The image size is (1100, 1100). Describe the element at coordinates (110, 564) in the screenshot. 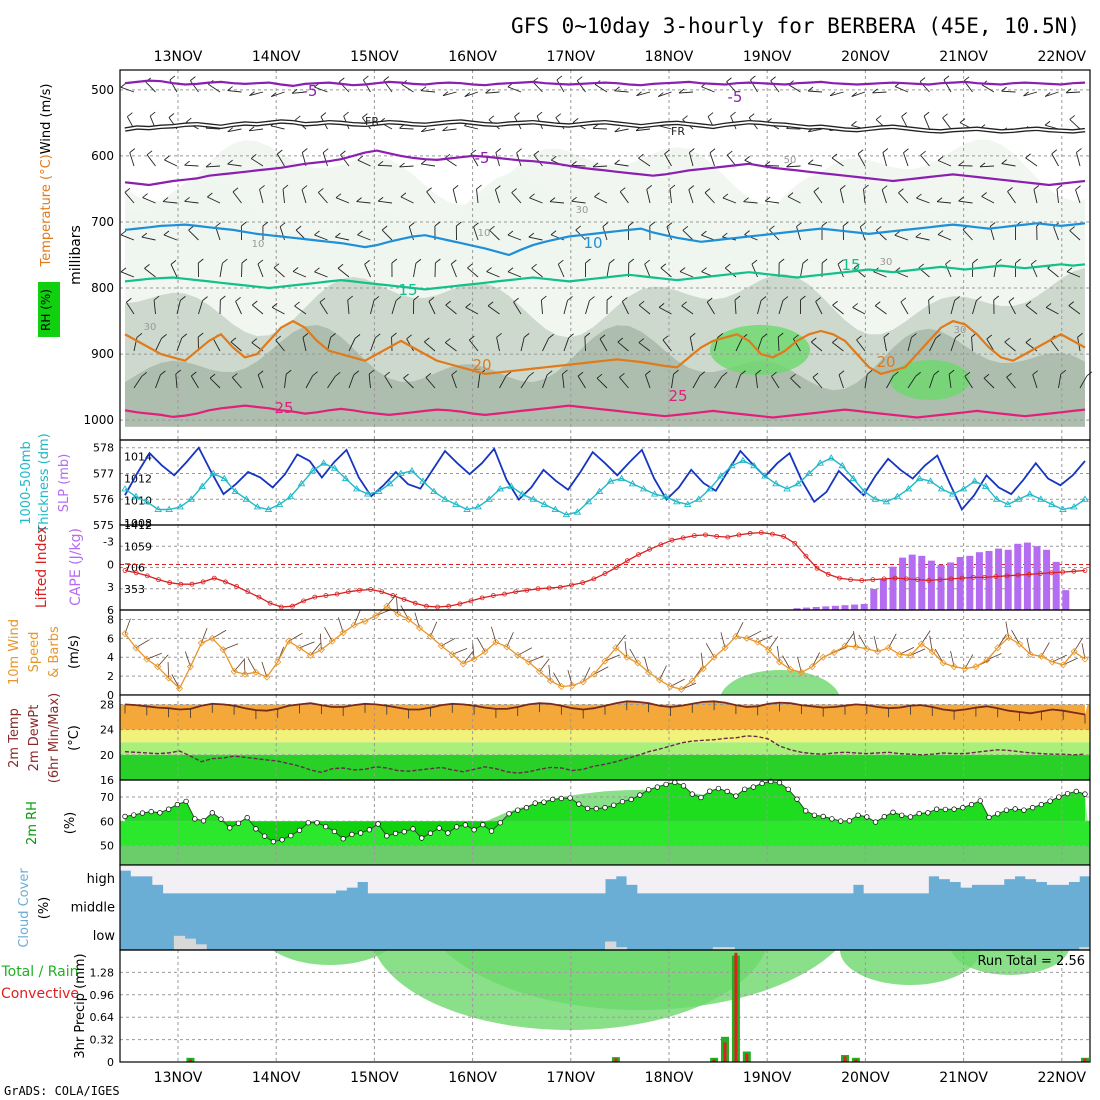

I see `ytick-lifted-index: 0` at that location.